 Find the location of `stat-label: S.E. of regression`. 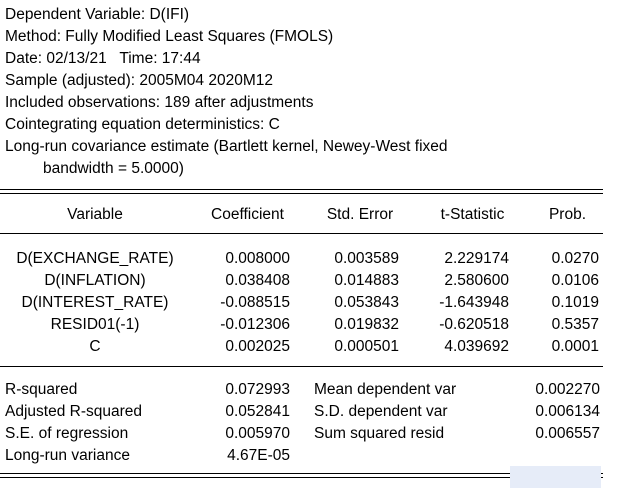

stat-label: S.E. of regression is located at coordinates (67, 433).